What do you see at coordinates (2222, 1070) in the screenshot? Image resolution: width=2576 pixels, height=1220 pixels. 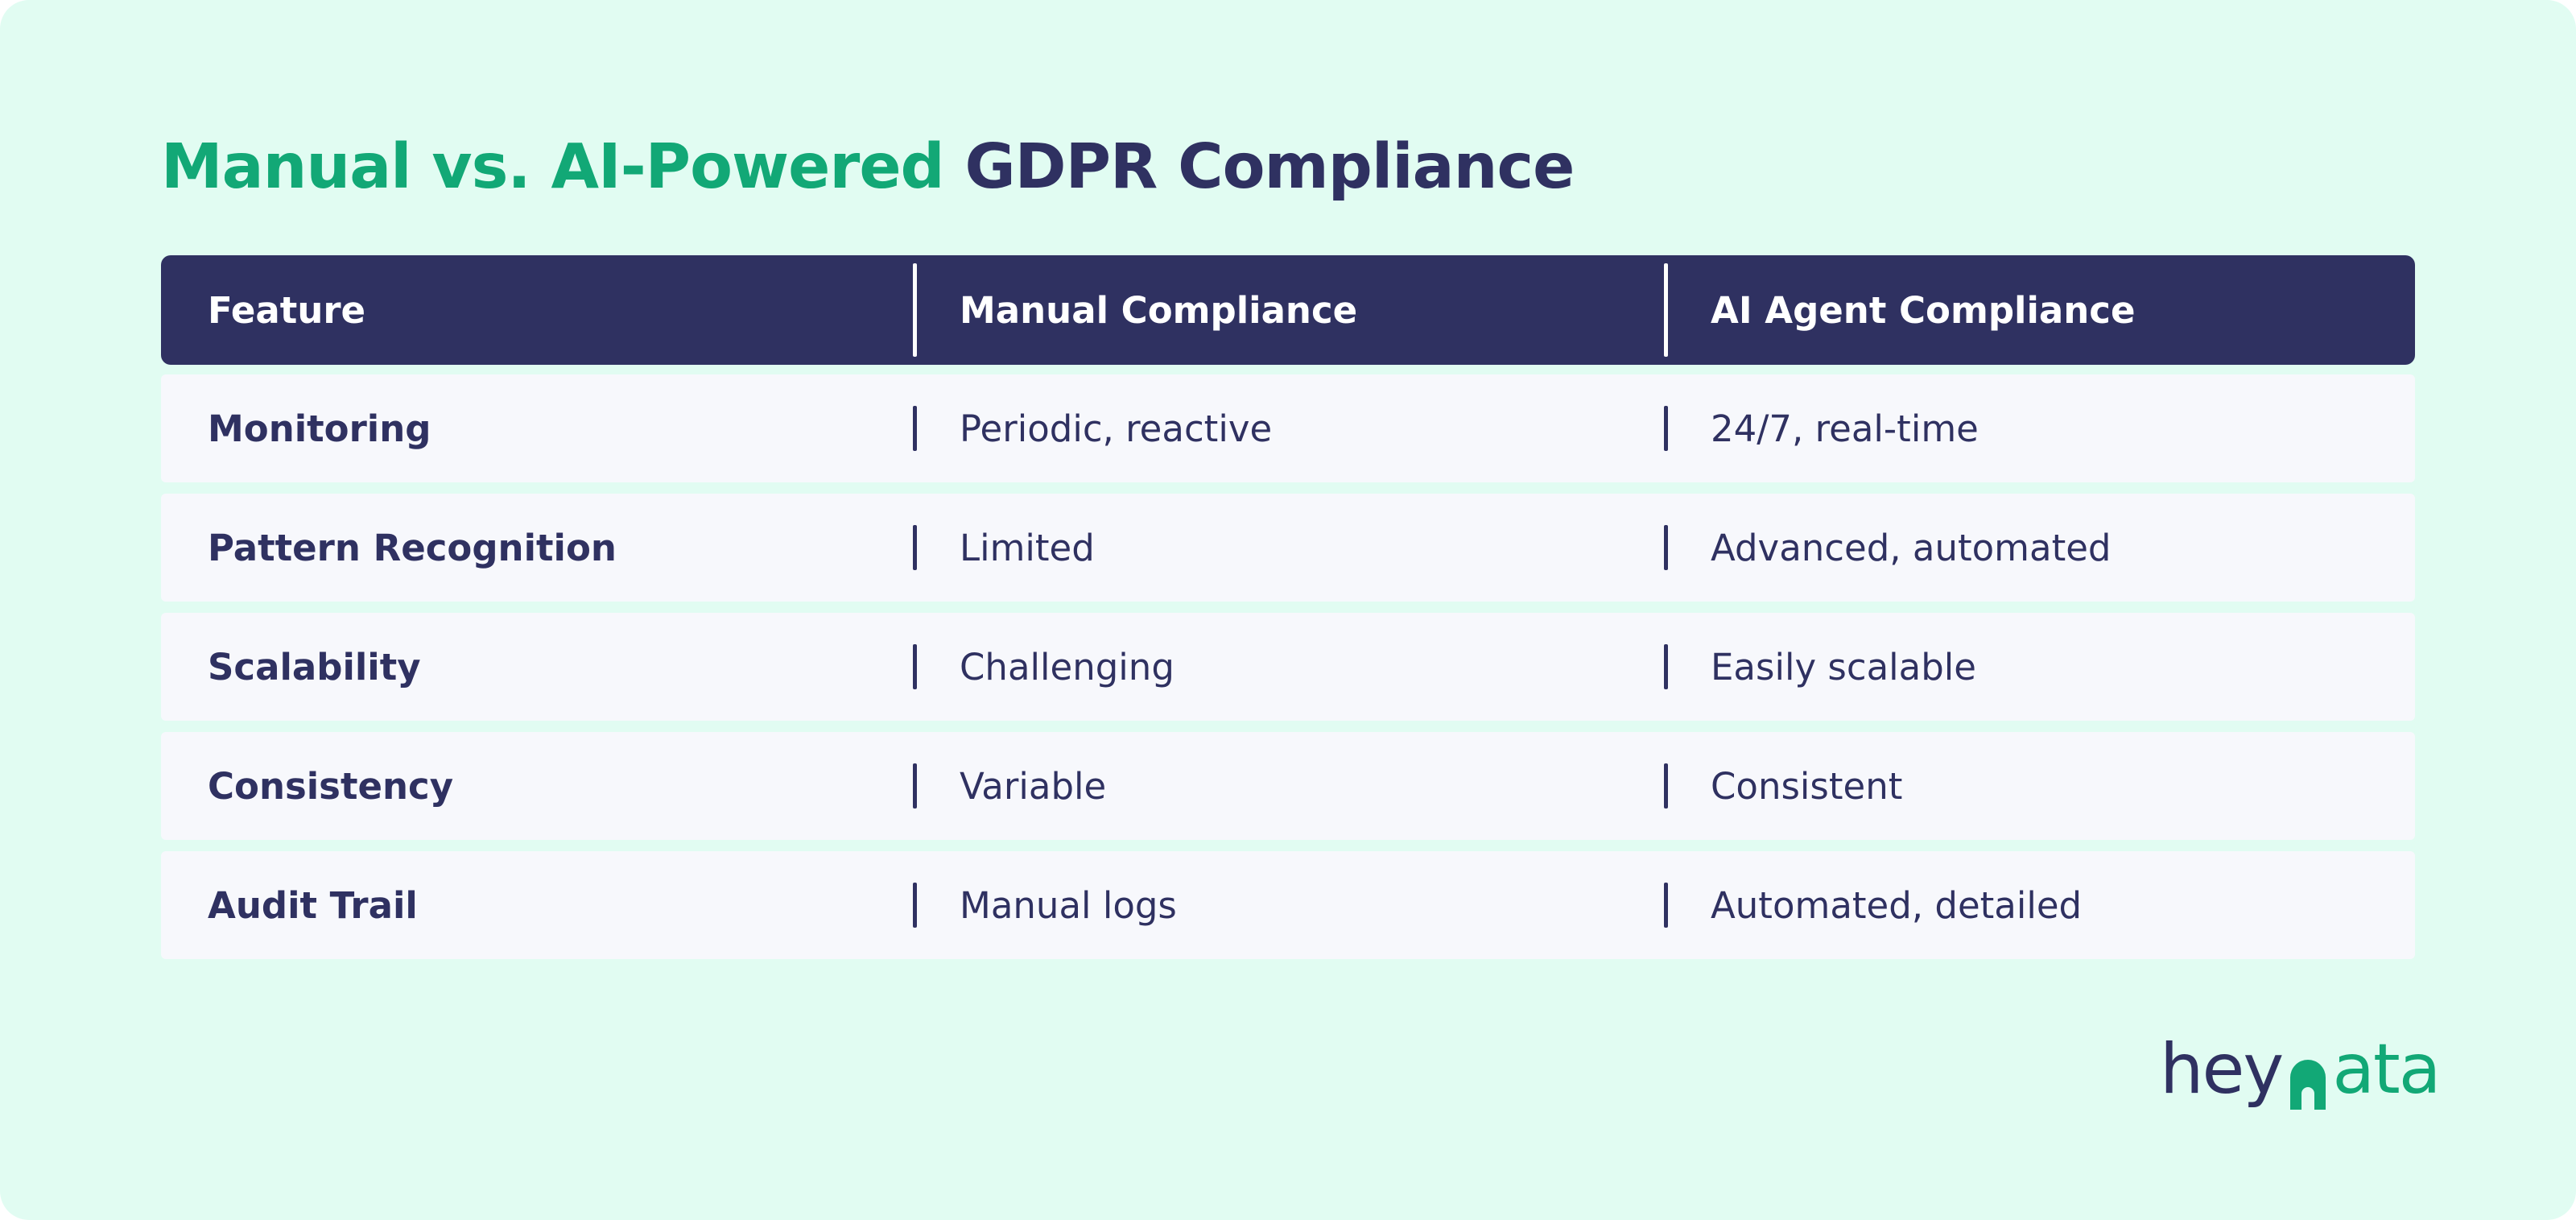 I see `logo-text-hey: hey` at bounding box center [2222, 1070].